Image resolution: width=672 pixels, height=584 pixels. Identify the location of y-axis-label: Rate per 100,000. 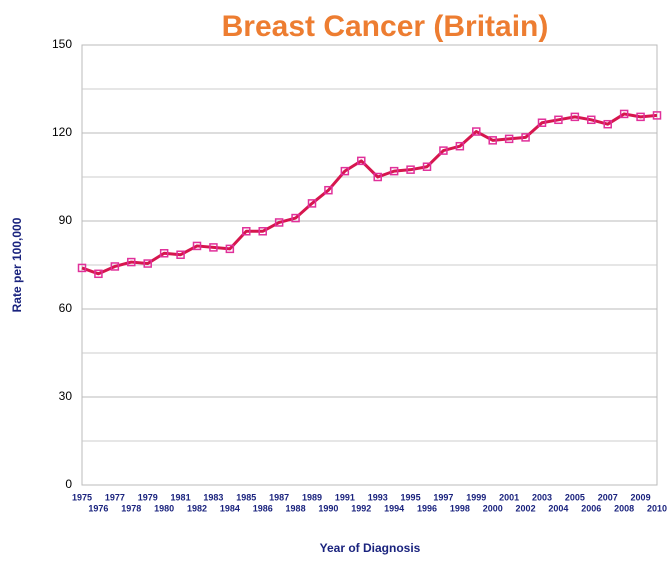
(17, 264).